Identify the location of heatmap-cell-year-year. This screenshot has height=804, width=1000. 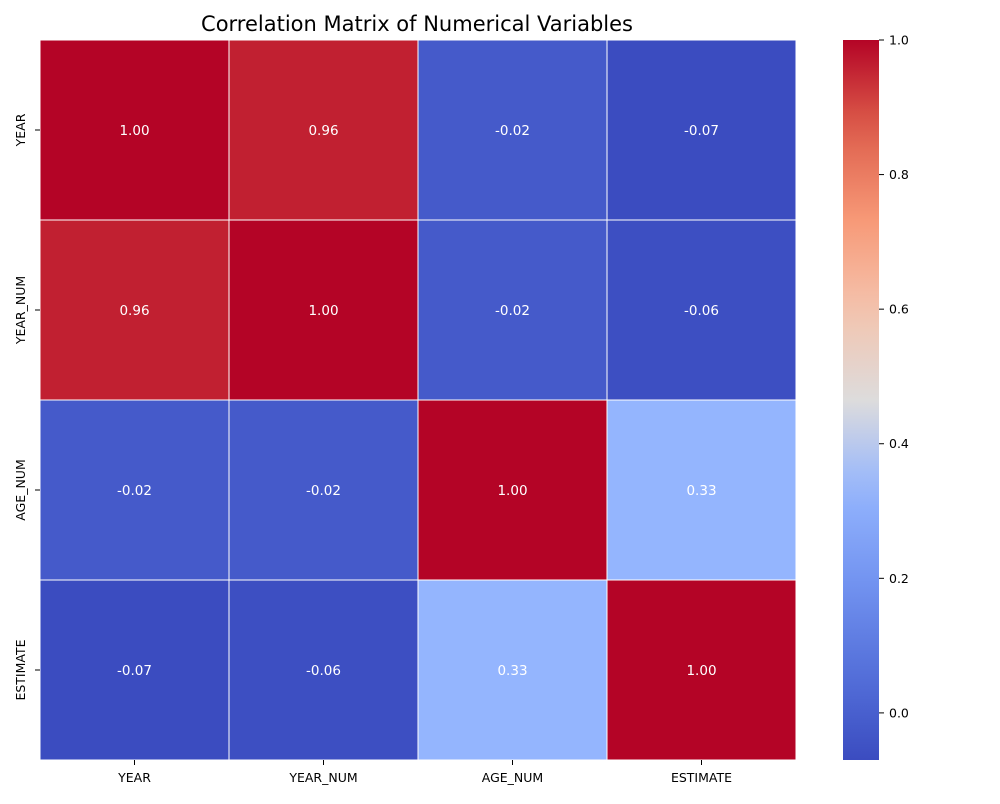
(134, 130).